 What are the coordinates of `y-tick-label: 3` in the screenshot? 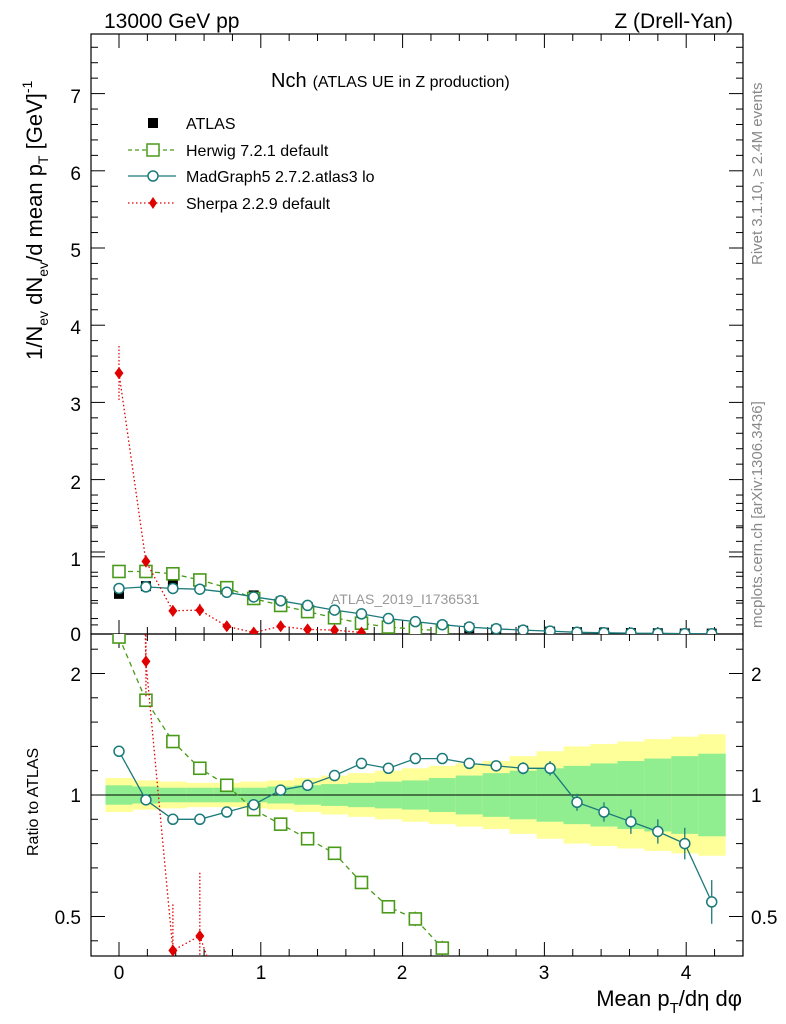 It's located at (75, 405).